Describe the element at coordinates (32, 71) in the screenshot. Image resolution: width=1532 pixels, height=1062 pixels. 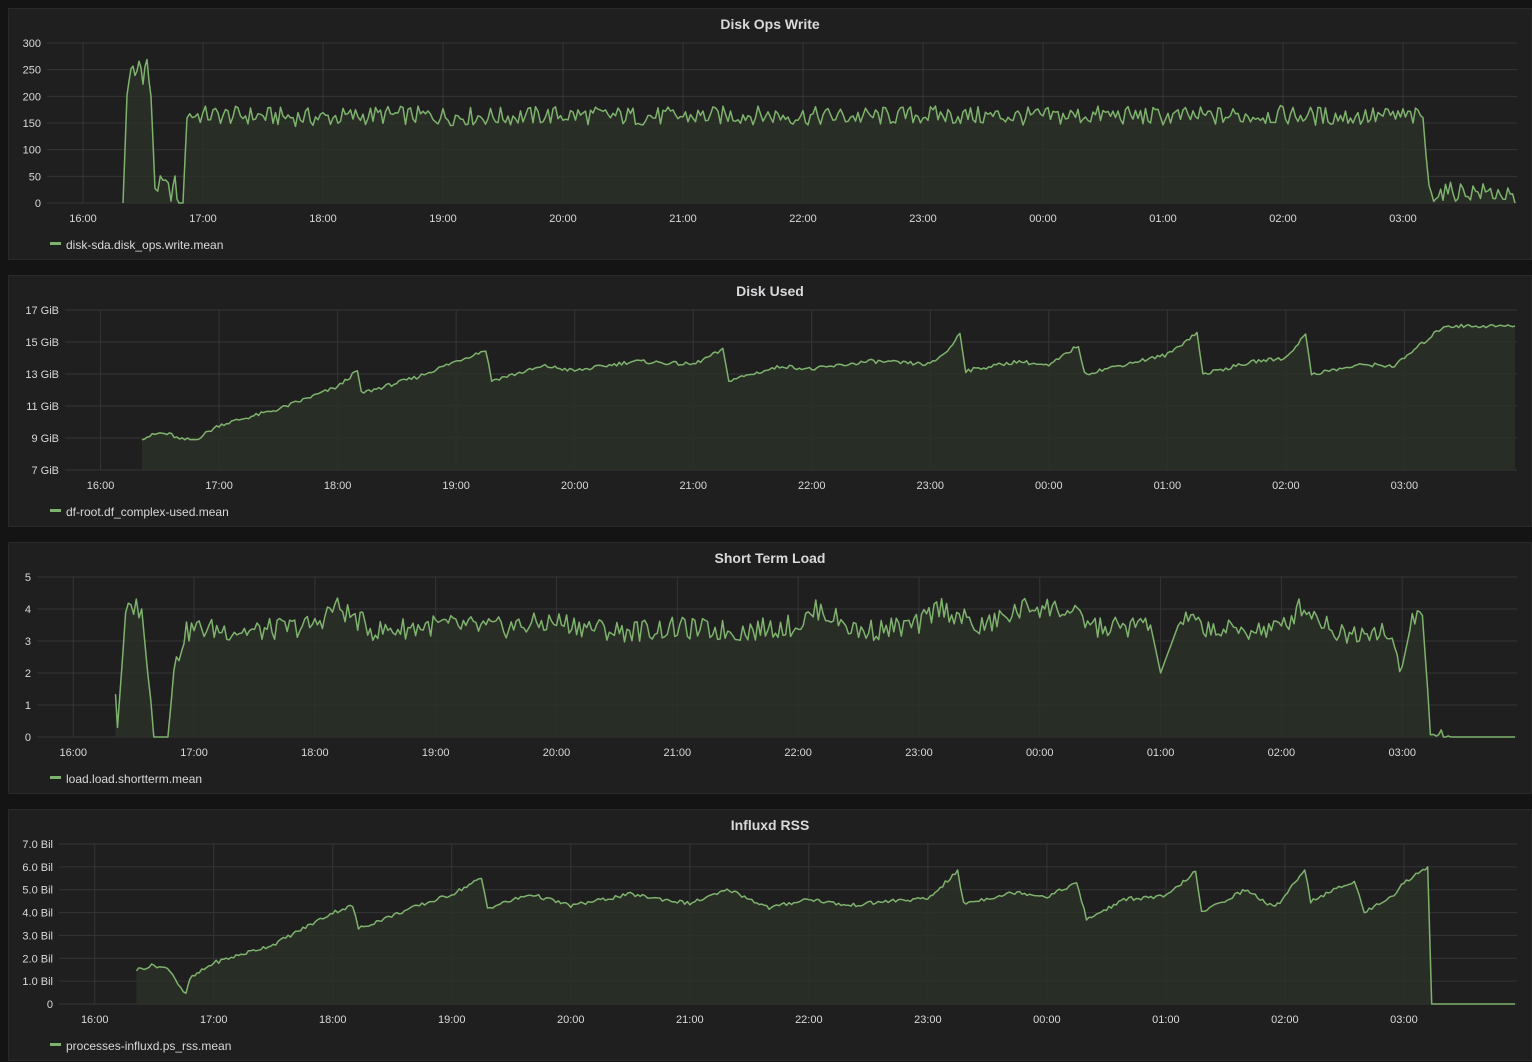
I see `y-tick-label: 250` at that location.